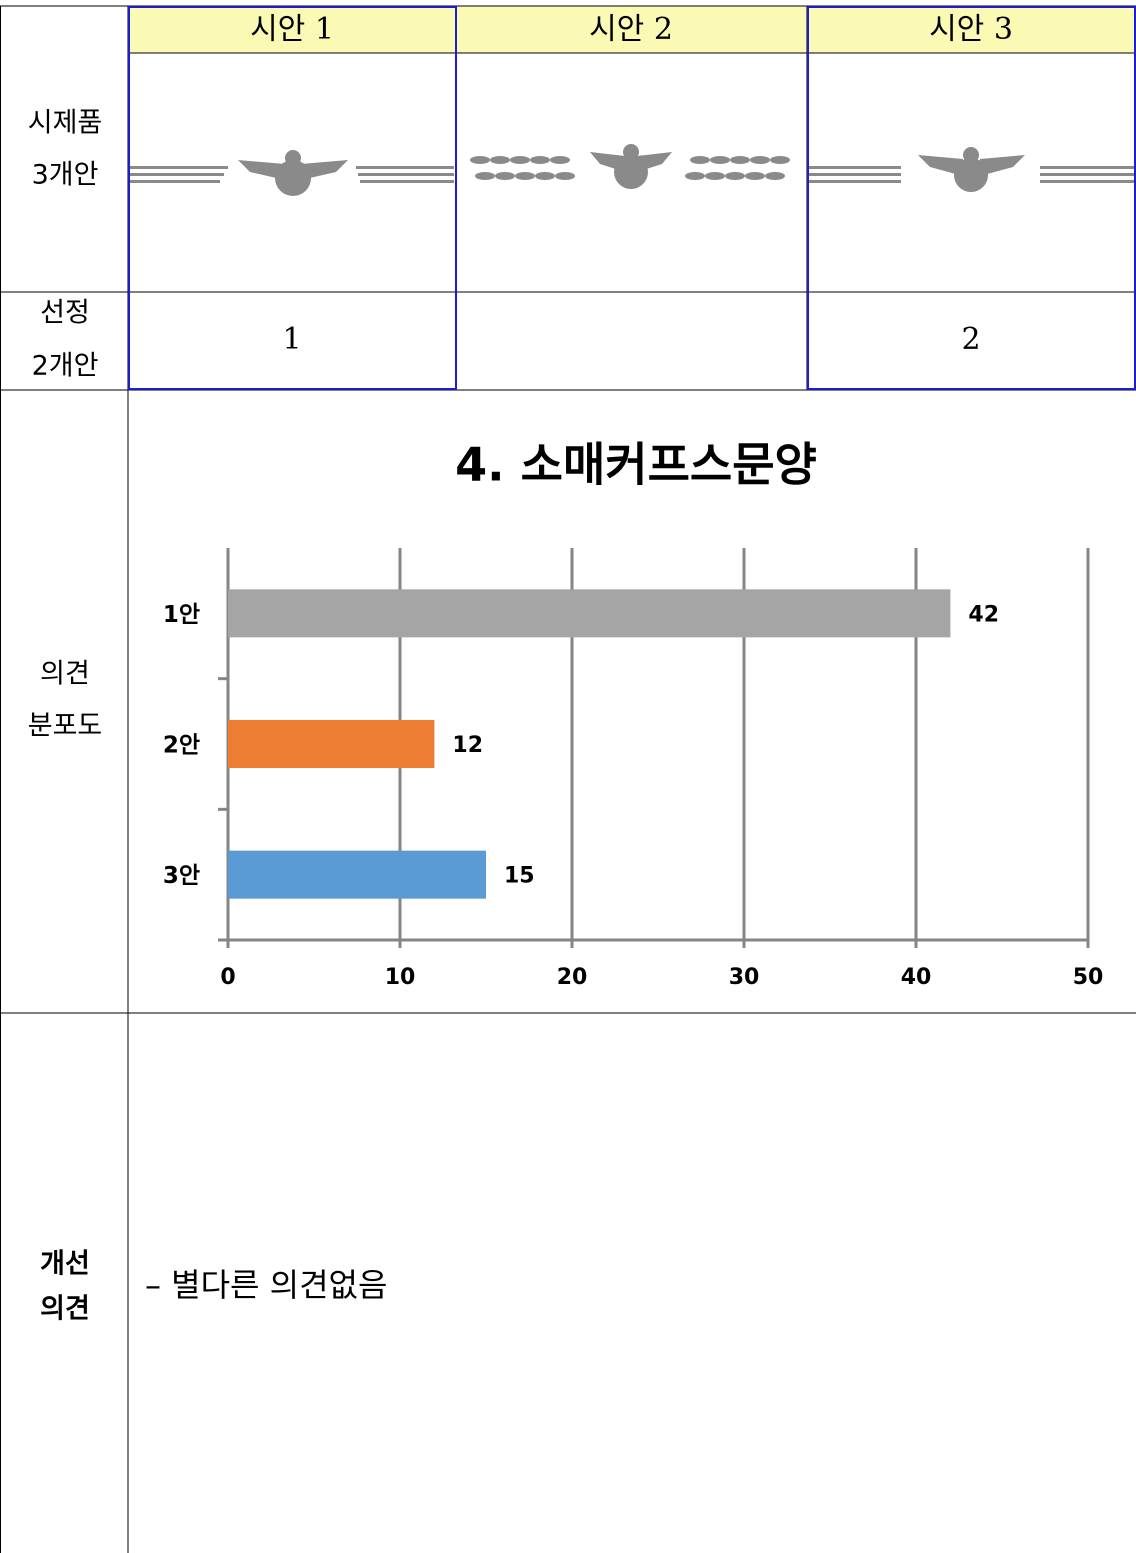 The image size is (1136, 1553). Describe the element at coordinates (65, 1264) in the screenshot. I see `row-label: 개선` at that location.